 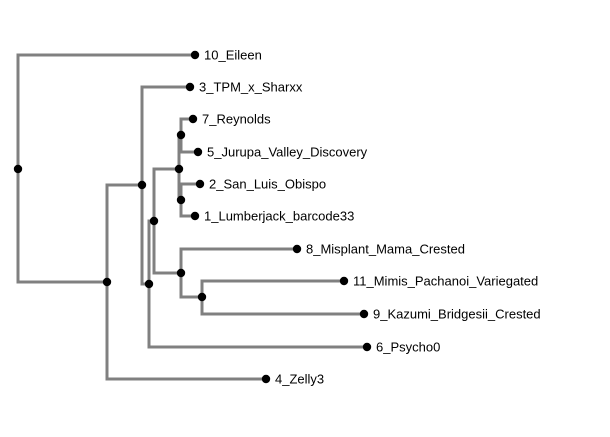 I want to click on branch-nC-nD, so click(x=190, y=286).